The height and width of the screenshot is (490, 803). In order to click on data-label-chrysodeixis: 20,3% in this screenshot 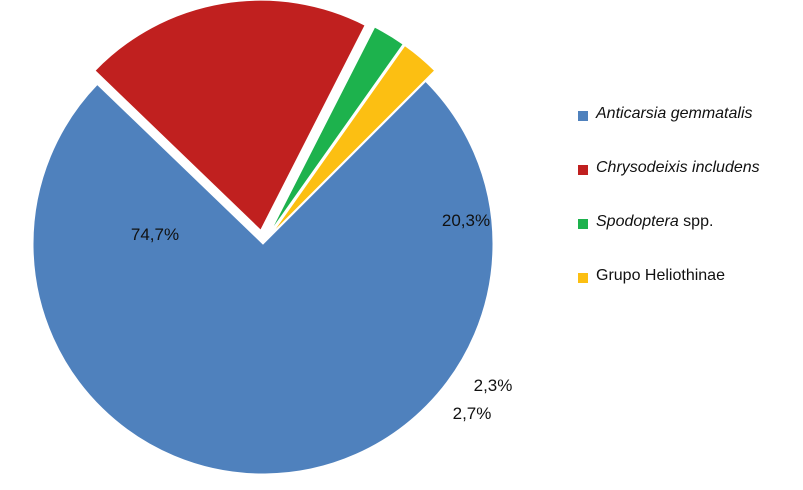, I will do `click(466, 220)`.